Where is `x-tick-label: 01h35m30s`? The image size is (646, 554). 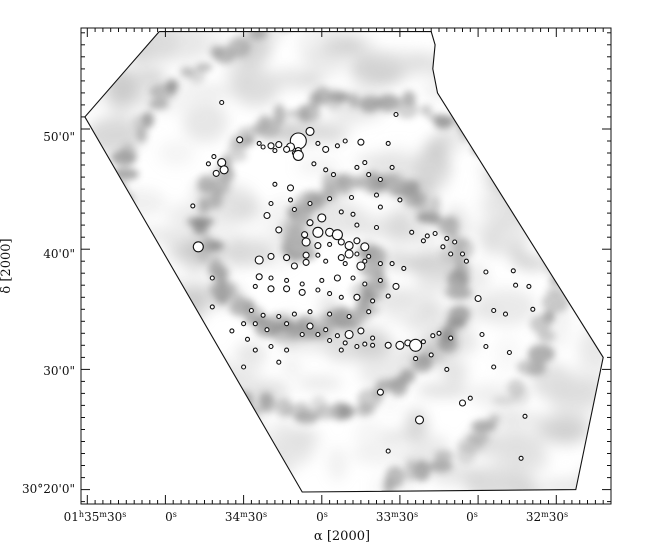
x-tick-label: 01h35m30s is located at coordinates (95, 517).